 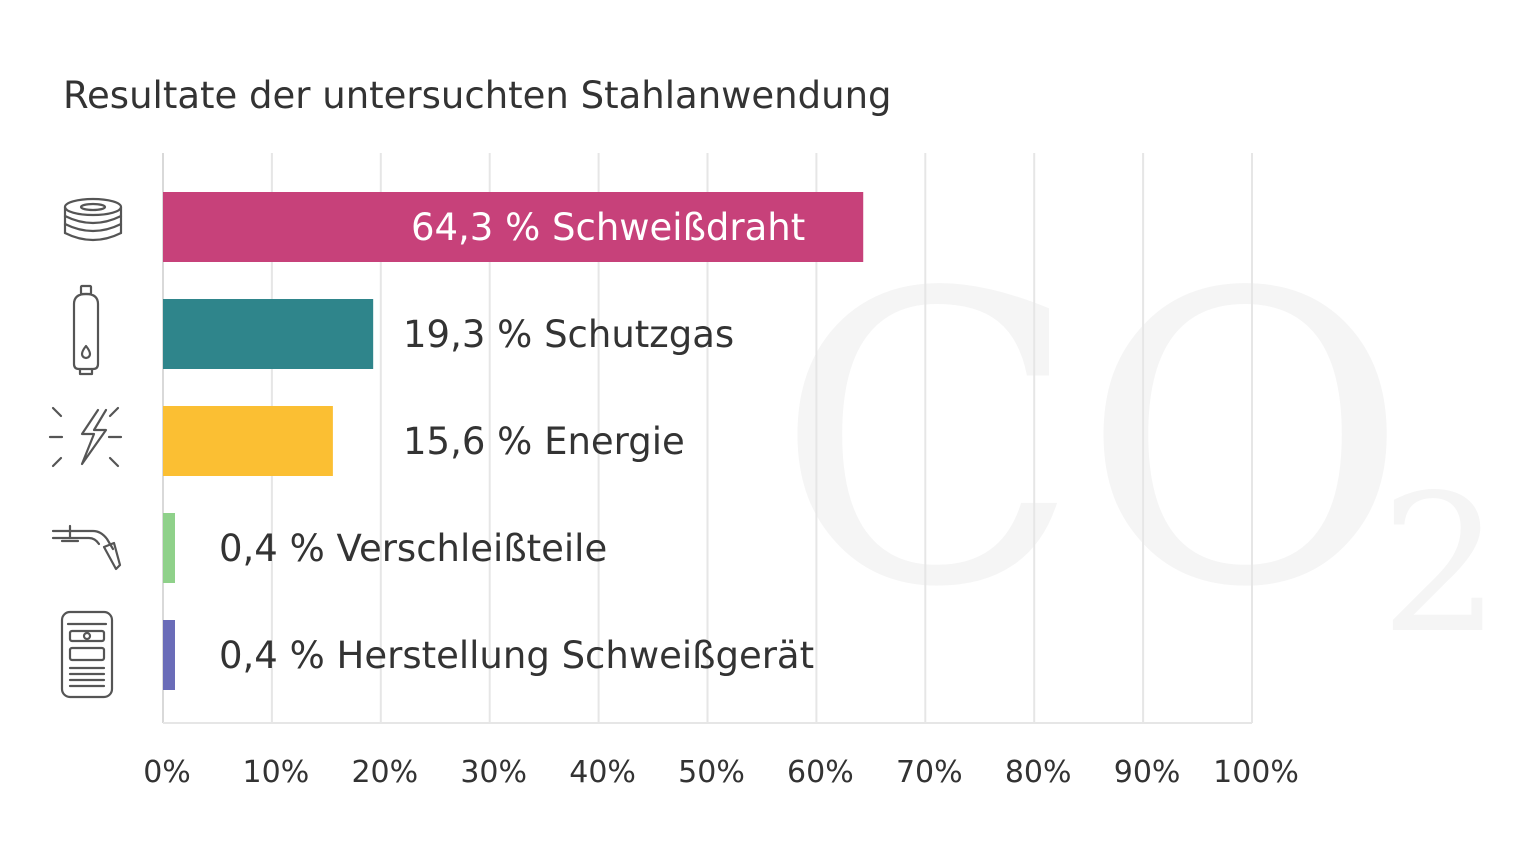 What do you see at coordinates (516, 655) in the screenshot?
I see `bar-label: 0,4 % Herstellung Schweißgerät` at bounding box center [516, 655].